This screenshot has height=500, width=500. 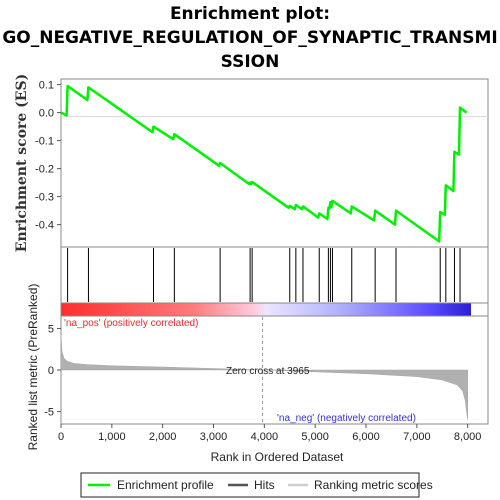 I want to click on es-y-tick-label: -0.3, so click(x=44, y=198).